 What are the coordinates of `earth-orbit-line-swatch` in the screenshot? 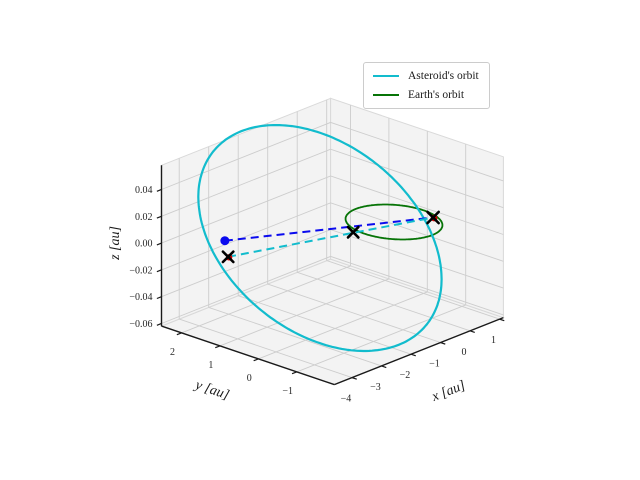 It's located at (386, 95).